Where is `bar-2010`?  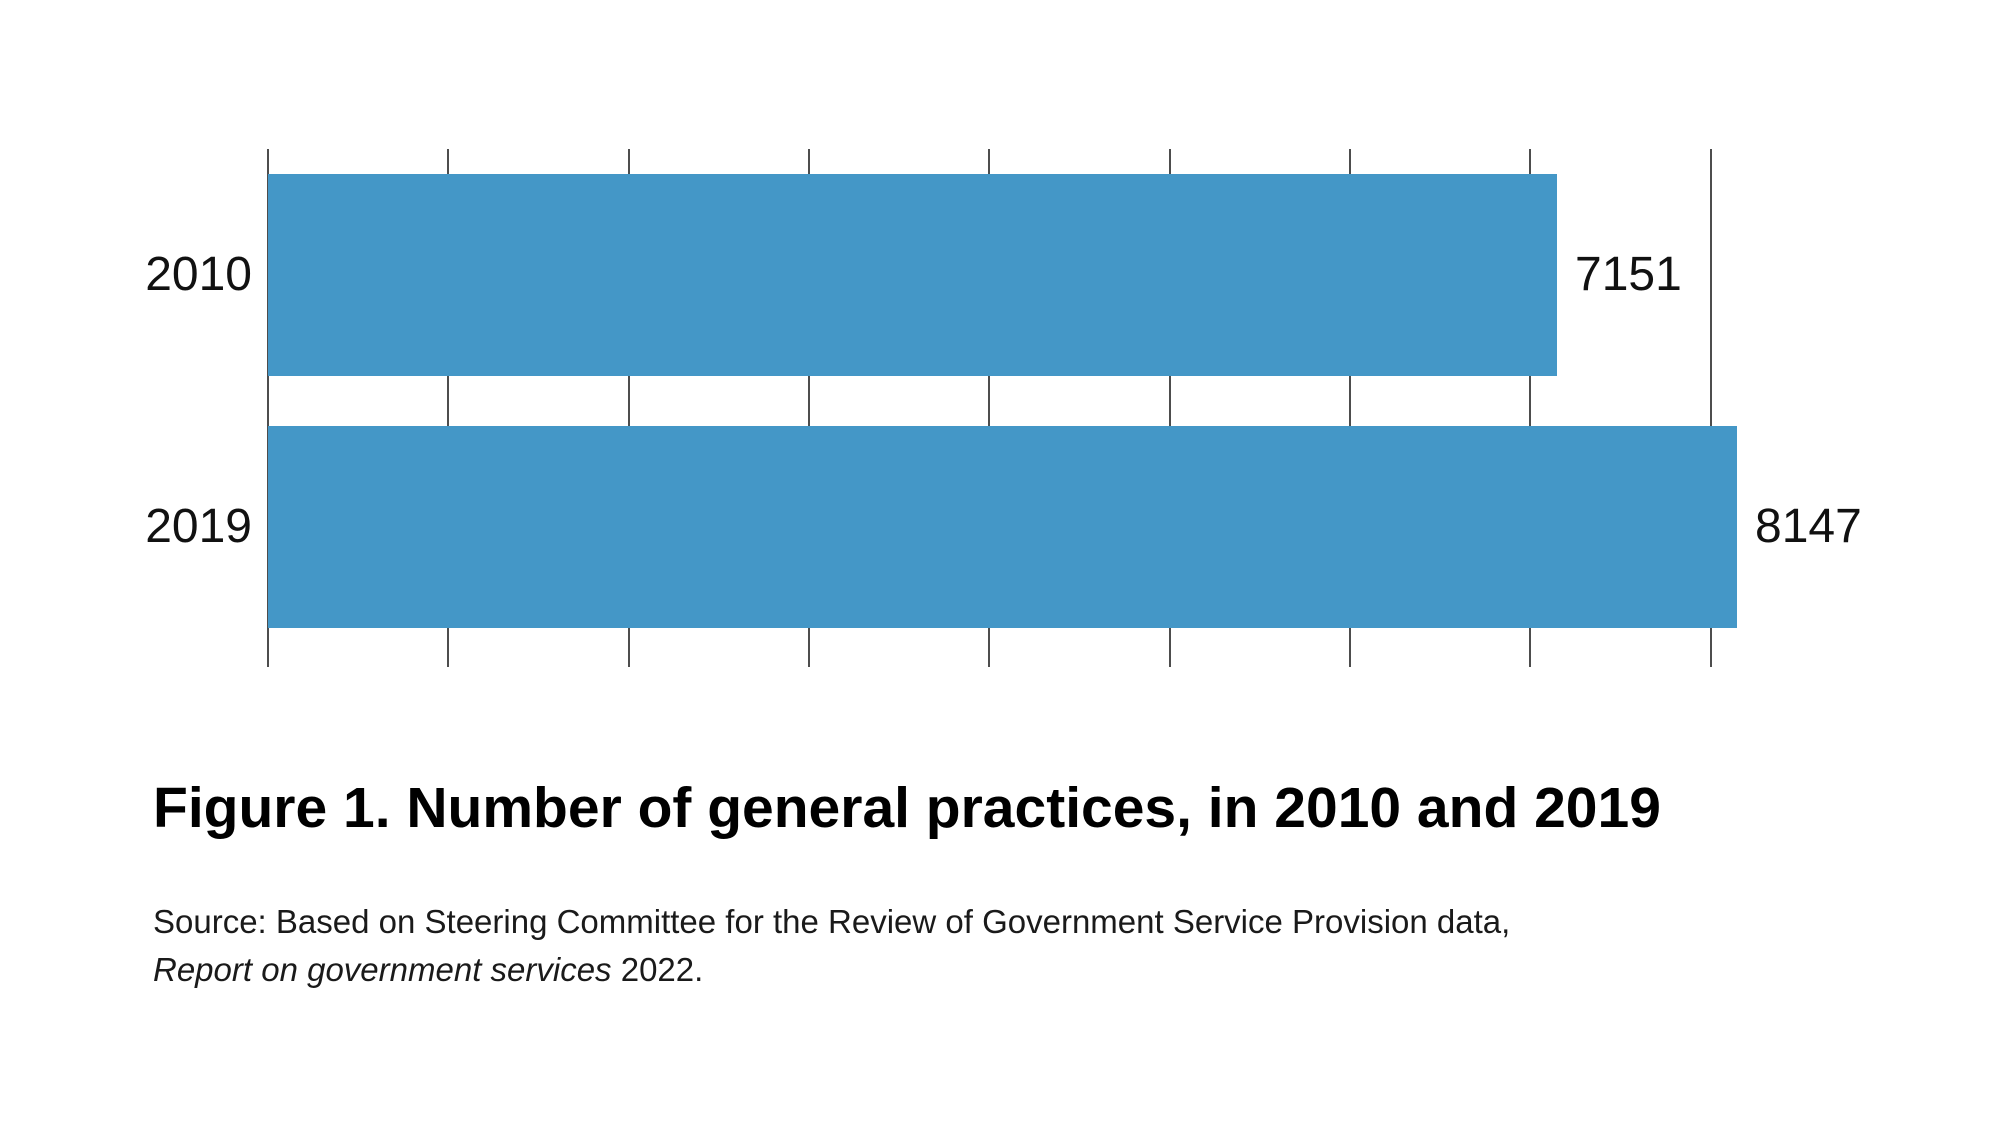 bar-2010 is located at coordinates (912, 275).